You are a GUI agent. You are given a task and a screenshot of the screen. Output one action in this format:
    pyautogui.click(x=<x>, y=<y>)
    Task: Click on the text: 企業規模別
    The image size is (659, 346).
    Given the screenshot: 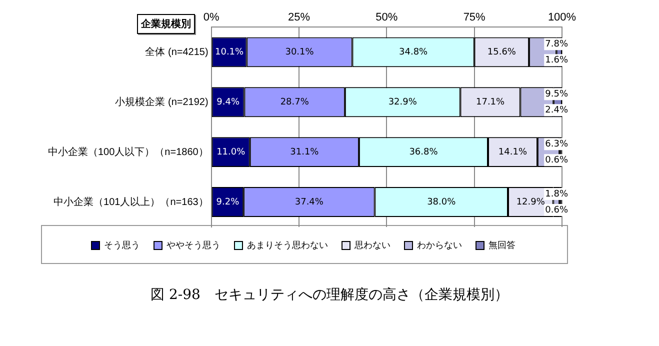 What is the action you would take?
    pyautogui.click(x=166, y=24)
    